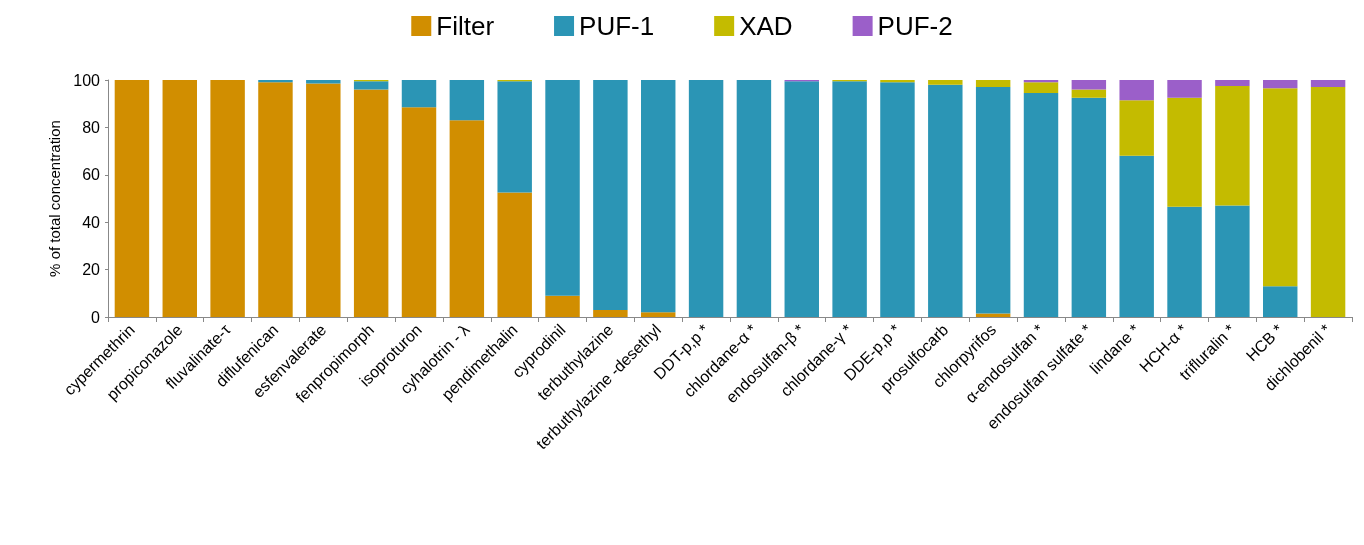 The width and height of the screenshot is (1364, 545). Describe the element at coordinates (91, 175) in the screenshot. I see `y-tick-label: 60` at that location.